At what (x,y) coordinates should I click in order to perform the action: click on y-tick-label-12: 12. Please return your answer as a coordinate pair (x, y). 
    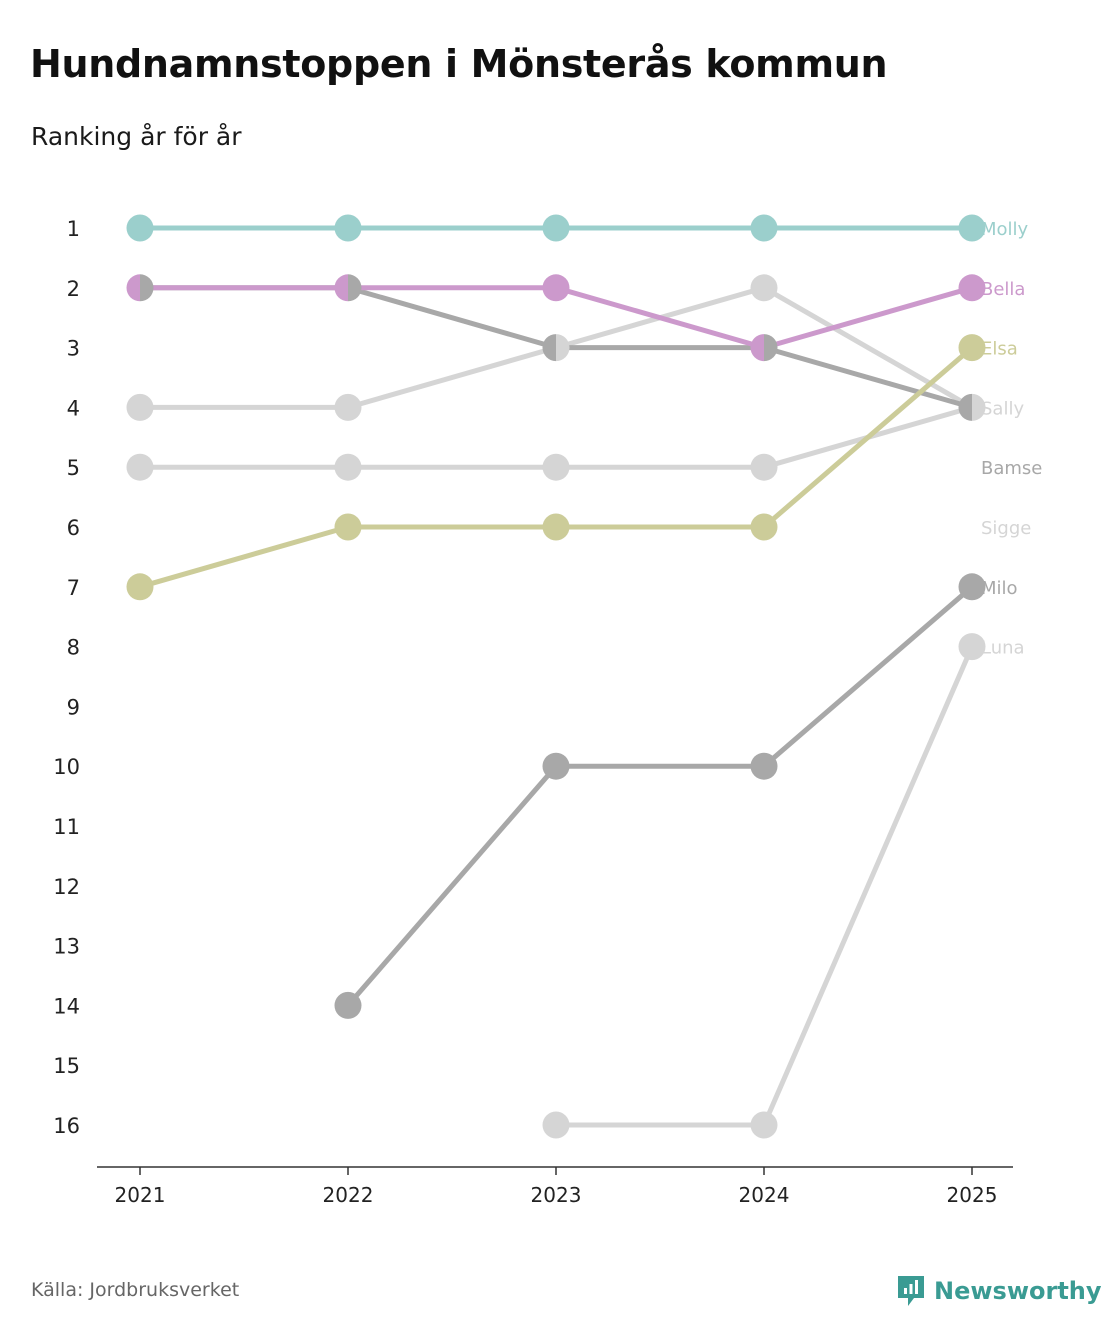
    Looking at the image, I should click on (66, 887).